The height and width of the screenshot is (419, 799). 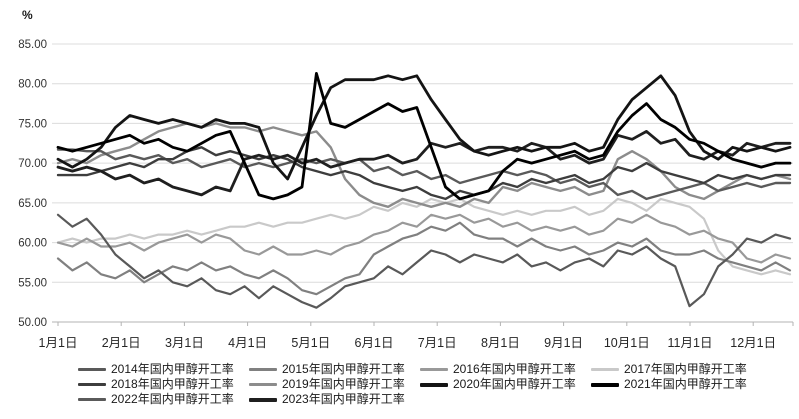 What do you see at coordinates (58, 343) in the screenshot?
I see `x-axis-month-label: 1月1日` at bounding box center [58, 343].